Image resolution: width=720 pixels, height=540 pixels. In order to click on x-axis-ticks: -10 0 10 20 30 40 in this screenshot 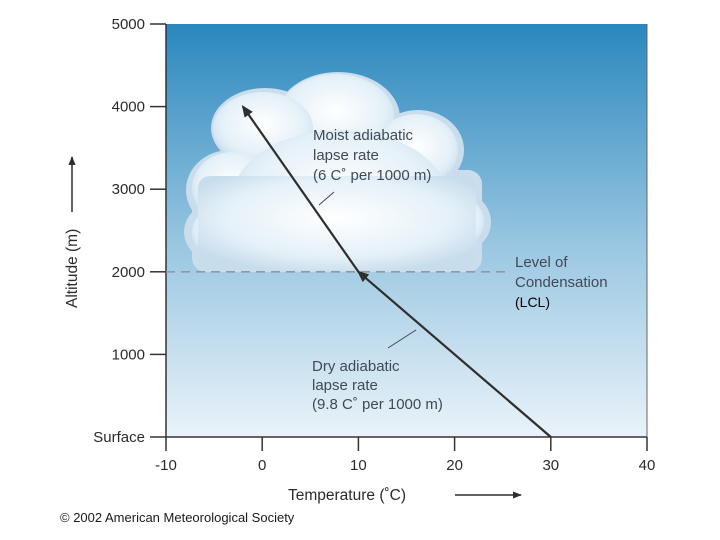, I will do `click(405, 455)`.